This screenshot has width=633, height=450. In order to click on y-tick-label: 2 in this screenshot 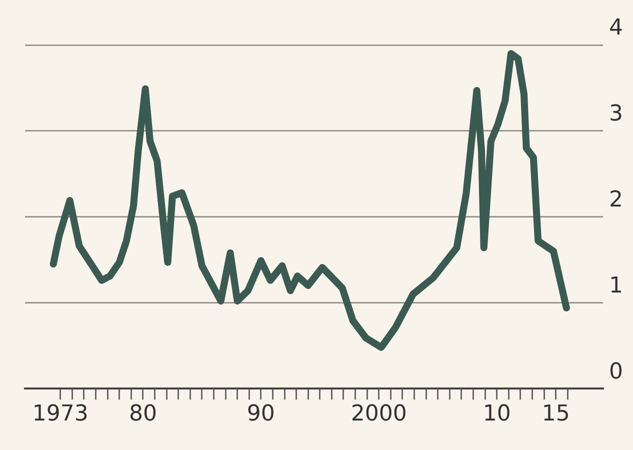, I will do `click(616, 200)`.